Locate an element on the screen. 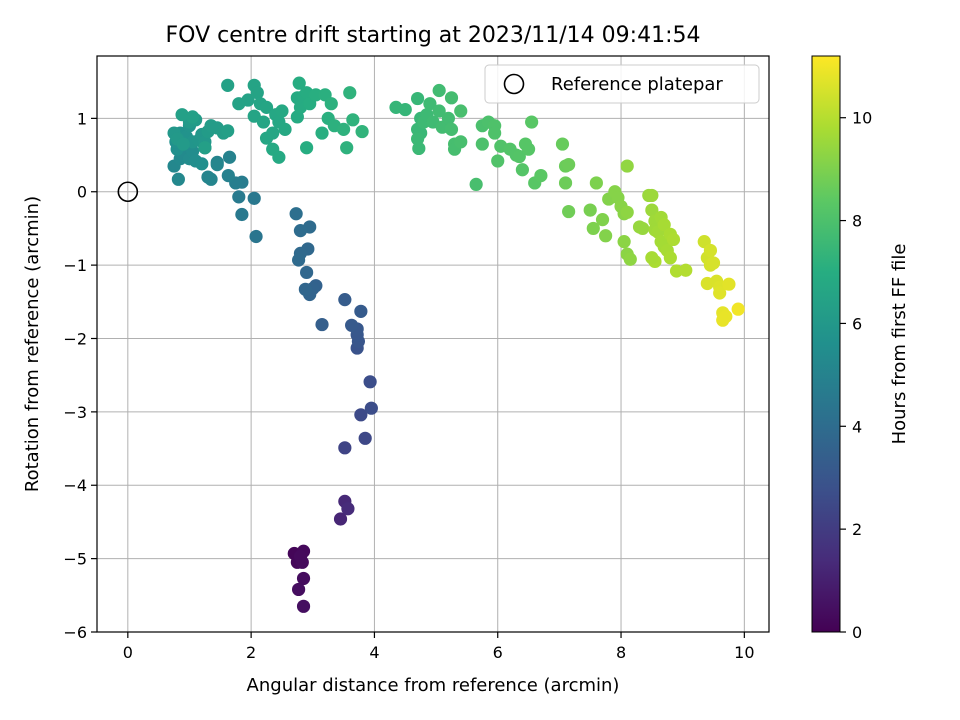 Image resolution: width=960 pixels, height=720 pixels. legend-entry-label: Reference platepar is located at coordinates (637, 84).